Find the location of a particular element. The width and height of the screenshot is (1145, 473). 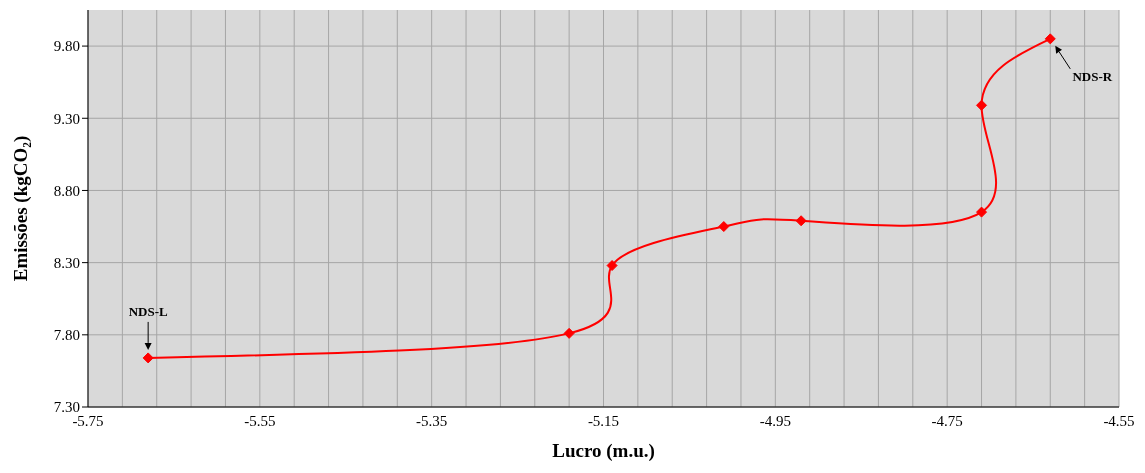

annotation: NDS-R is located at coordinates (1092, 76).